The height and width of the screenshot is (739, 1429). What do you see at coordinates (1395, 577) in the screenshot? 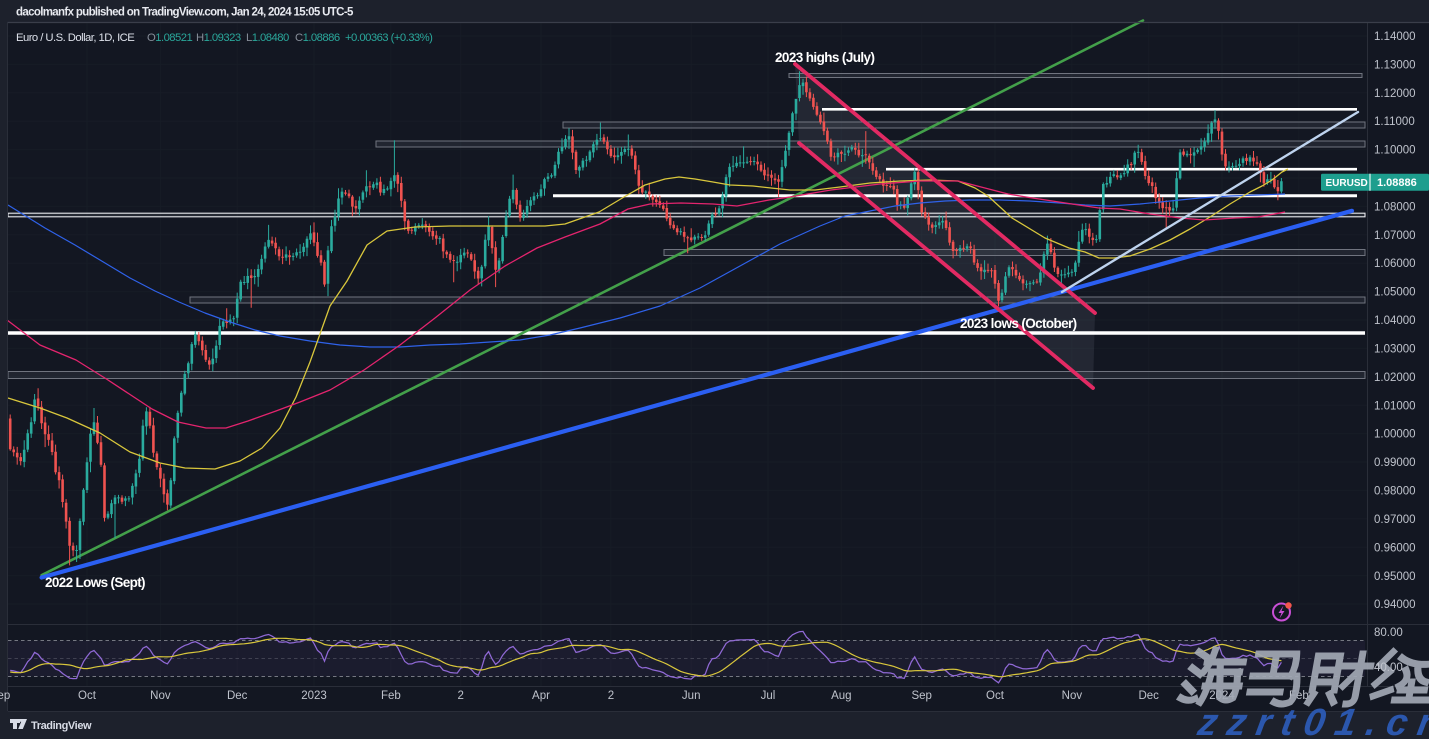
I see `svg-text: 0.95000` at bounding box center [1395, 577].